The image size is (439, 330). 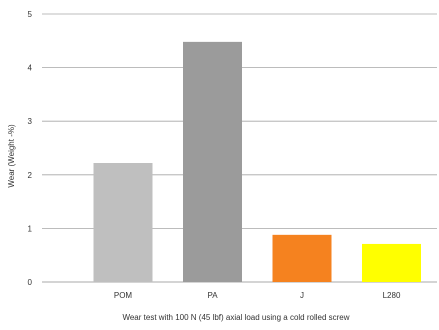 What do you see at coordinates (212, 295) in the screenshot?
I see `x-tick-label: PA` at bounding box center [212, 295].